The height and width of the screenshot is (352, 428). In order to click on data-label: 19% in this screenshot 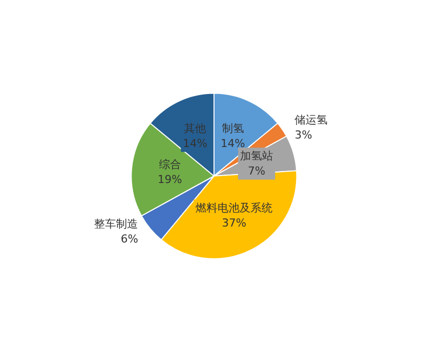, I will do `click(170, 179)`.